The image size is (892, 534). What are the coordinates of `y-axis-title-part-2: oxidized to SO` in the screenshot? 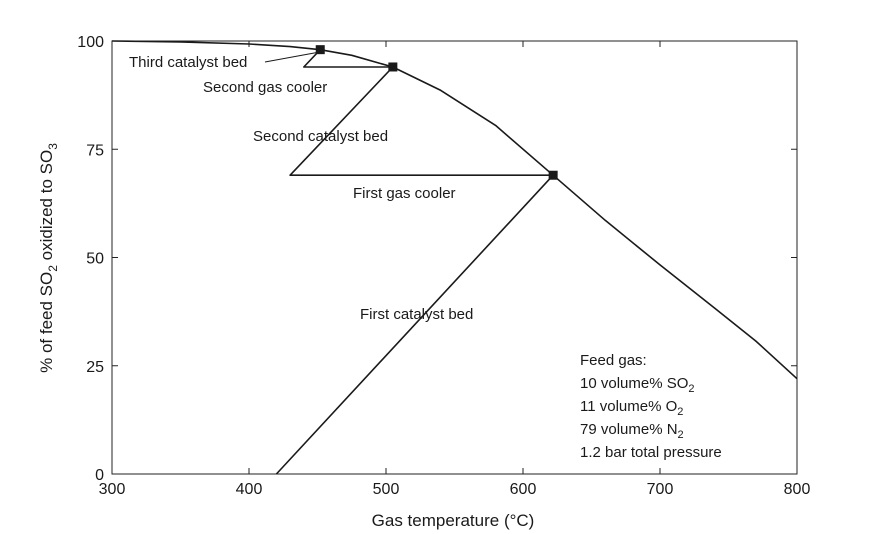 It's located at (46, 207).